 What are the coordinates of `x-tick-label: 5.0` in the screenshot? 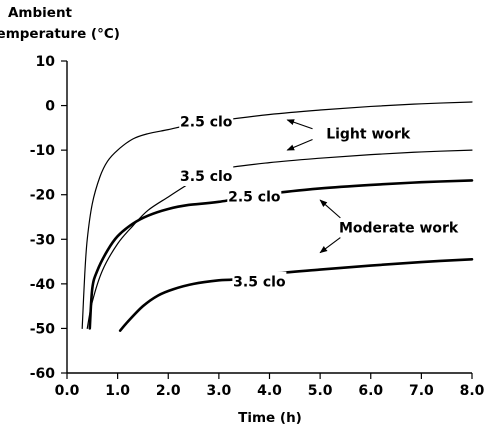 It's located at (320, 391).